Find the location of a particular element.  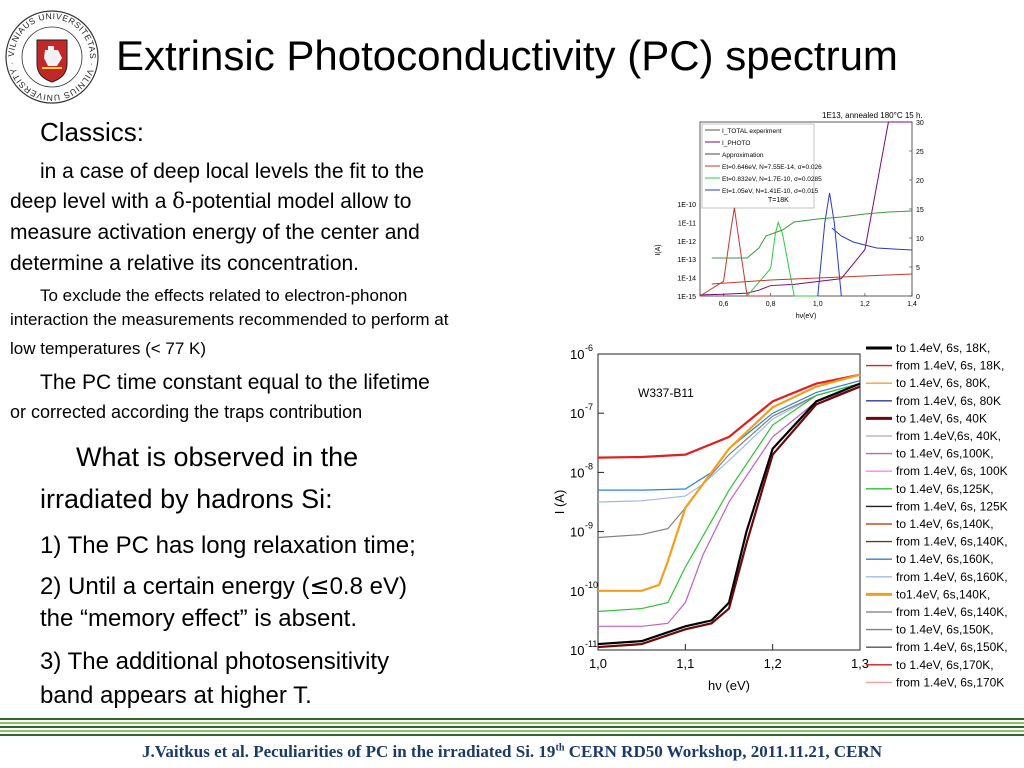

chart1-ytick-right: 0 is located at coordinates (918, 297).